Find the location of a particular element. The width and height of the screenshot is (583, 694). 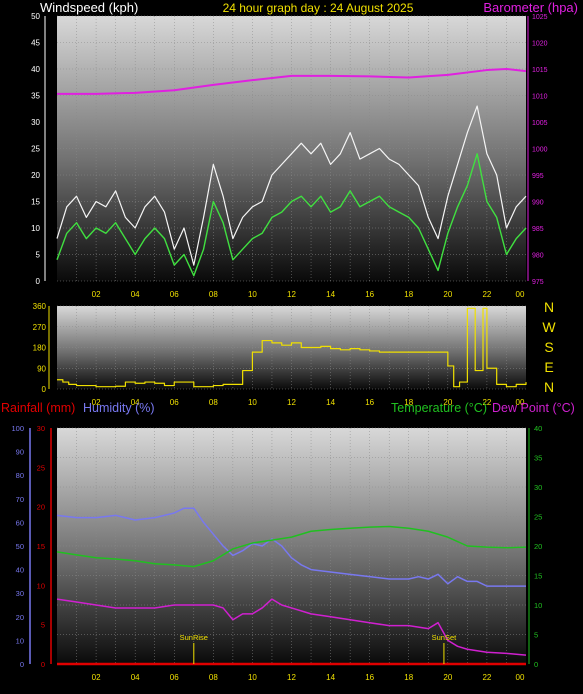

climate-x-tick-label: 16 is located at coordinates (369, 677).